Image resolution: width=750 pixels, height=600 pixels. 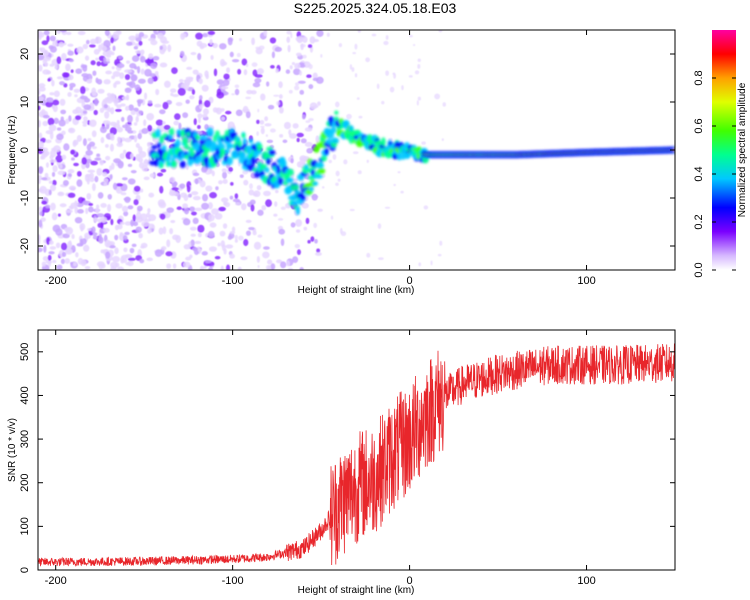 What do you see at coordinates (699, 173) in the screenshot?
I see `colorbar-tick-label: 0.4` at bounding box center [699, 173].